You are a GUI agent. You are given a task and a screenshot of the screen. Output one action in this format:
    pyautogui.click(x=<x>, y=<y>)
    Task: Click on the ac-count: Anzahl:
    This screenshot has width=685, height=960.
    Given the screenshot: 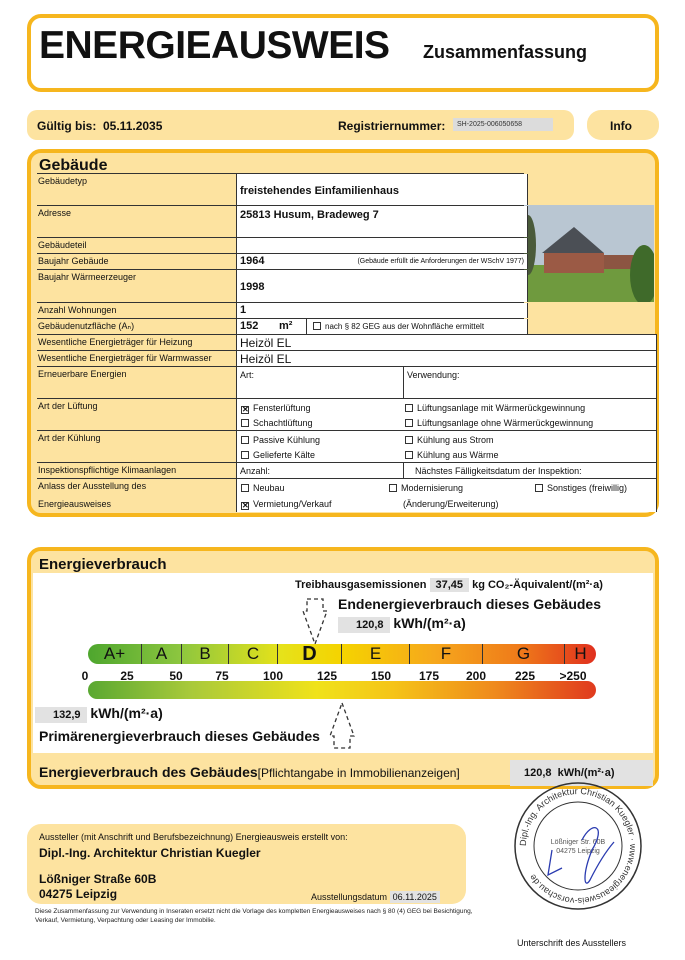 What is the action you would take?
    pyautogui.click(x=255, y=471)
    